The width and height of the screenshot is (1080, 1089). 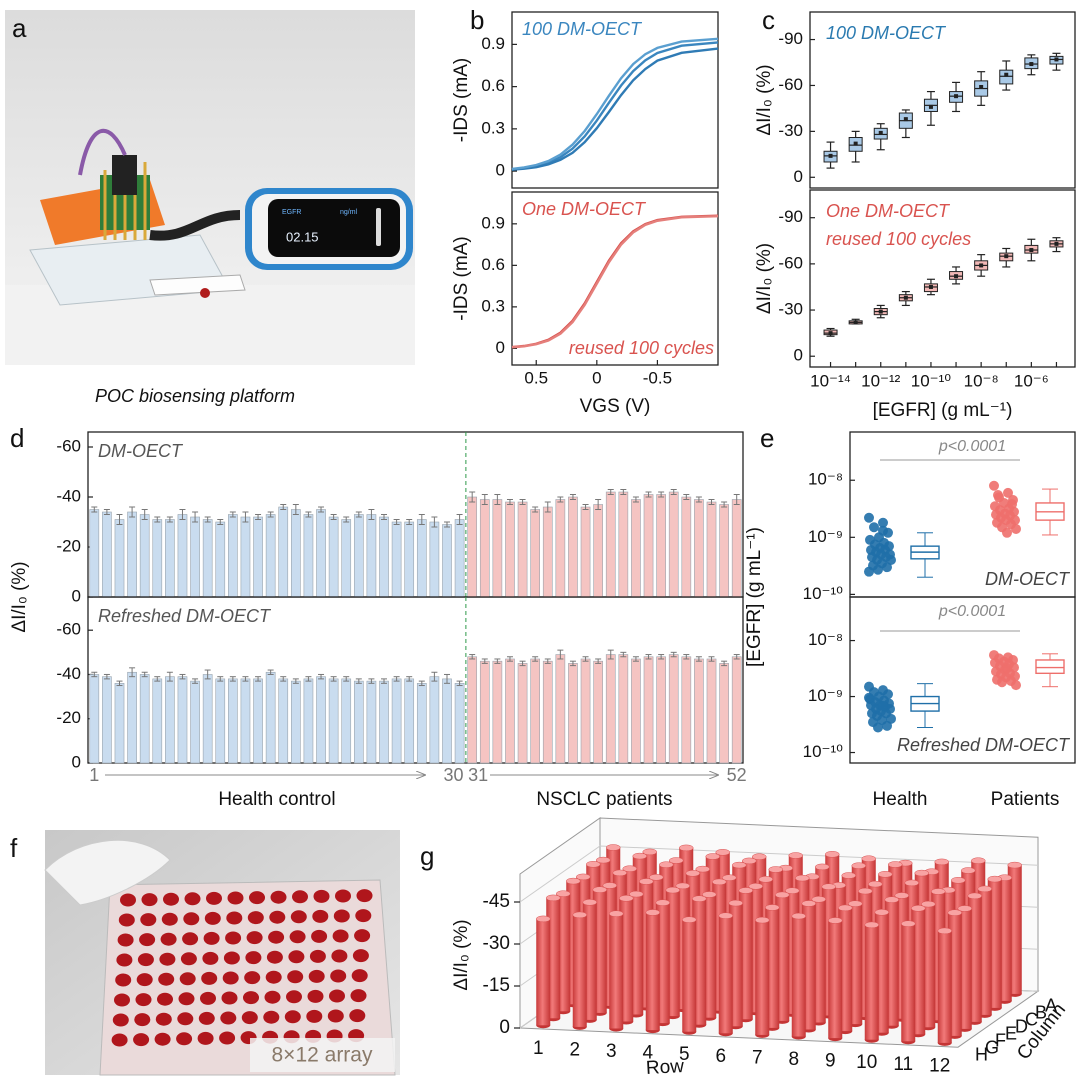 What do you see at coordinates (596, 377) in the screenshot?
I see `x-tick-label: 0` at bounding box center [596, 377].